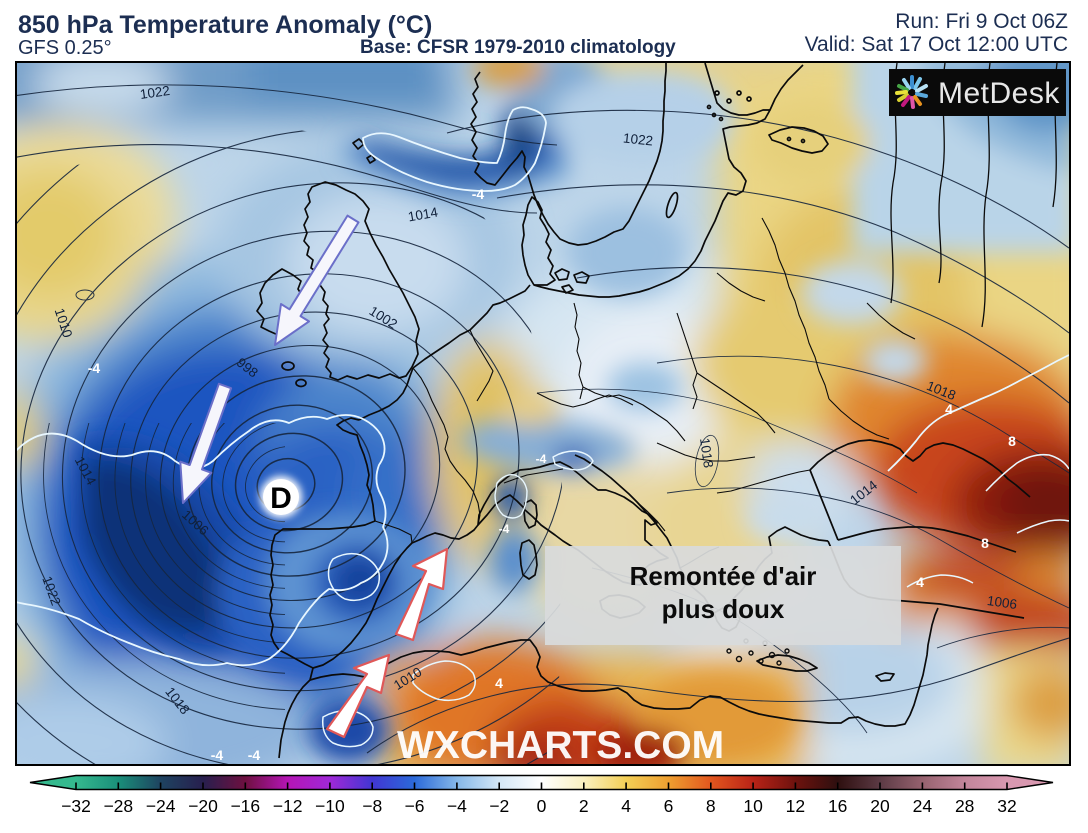  What do you see at coordinates (423, 214) in the screenshot?
I see `svg-text: 1014` at bounding box center [423, 214].